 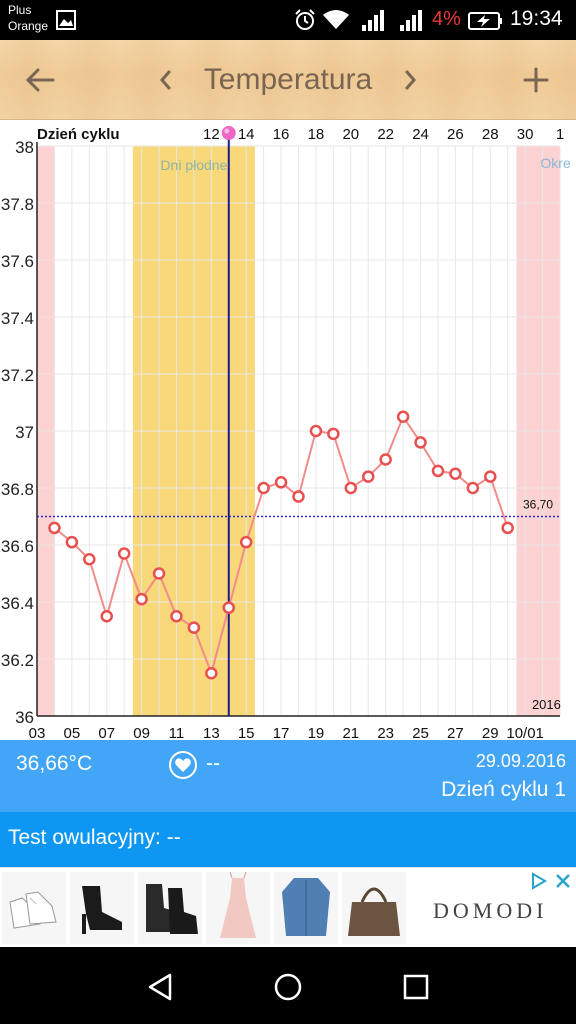 I want to click on y-tick-label: 37.8, so click(x=17, y=204).